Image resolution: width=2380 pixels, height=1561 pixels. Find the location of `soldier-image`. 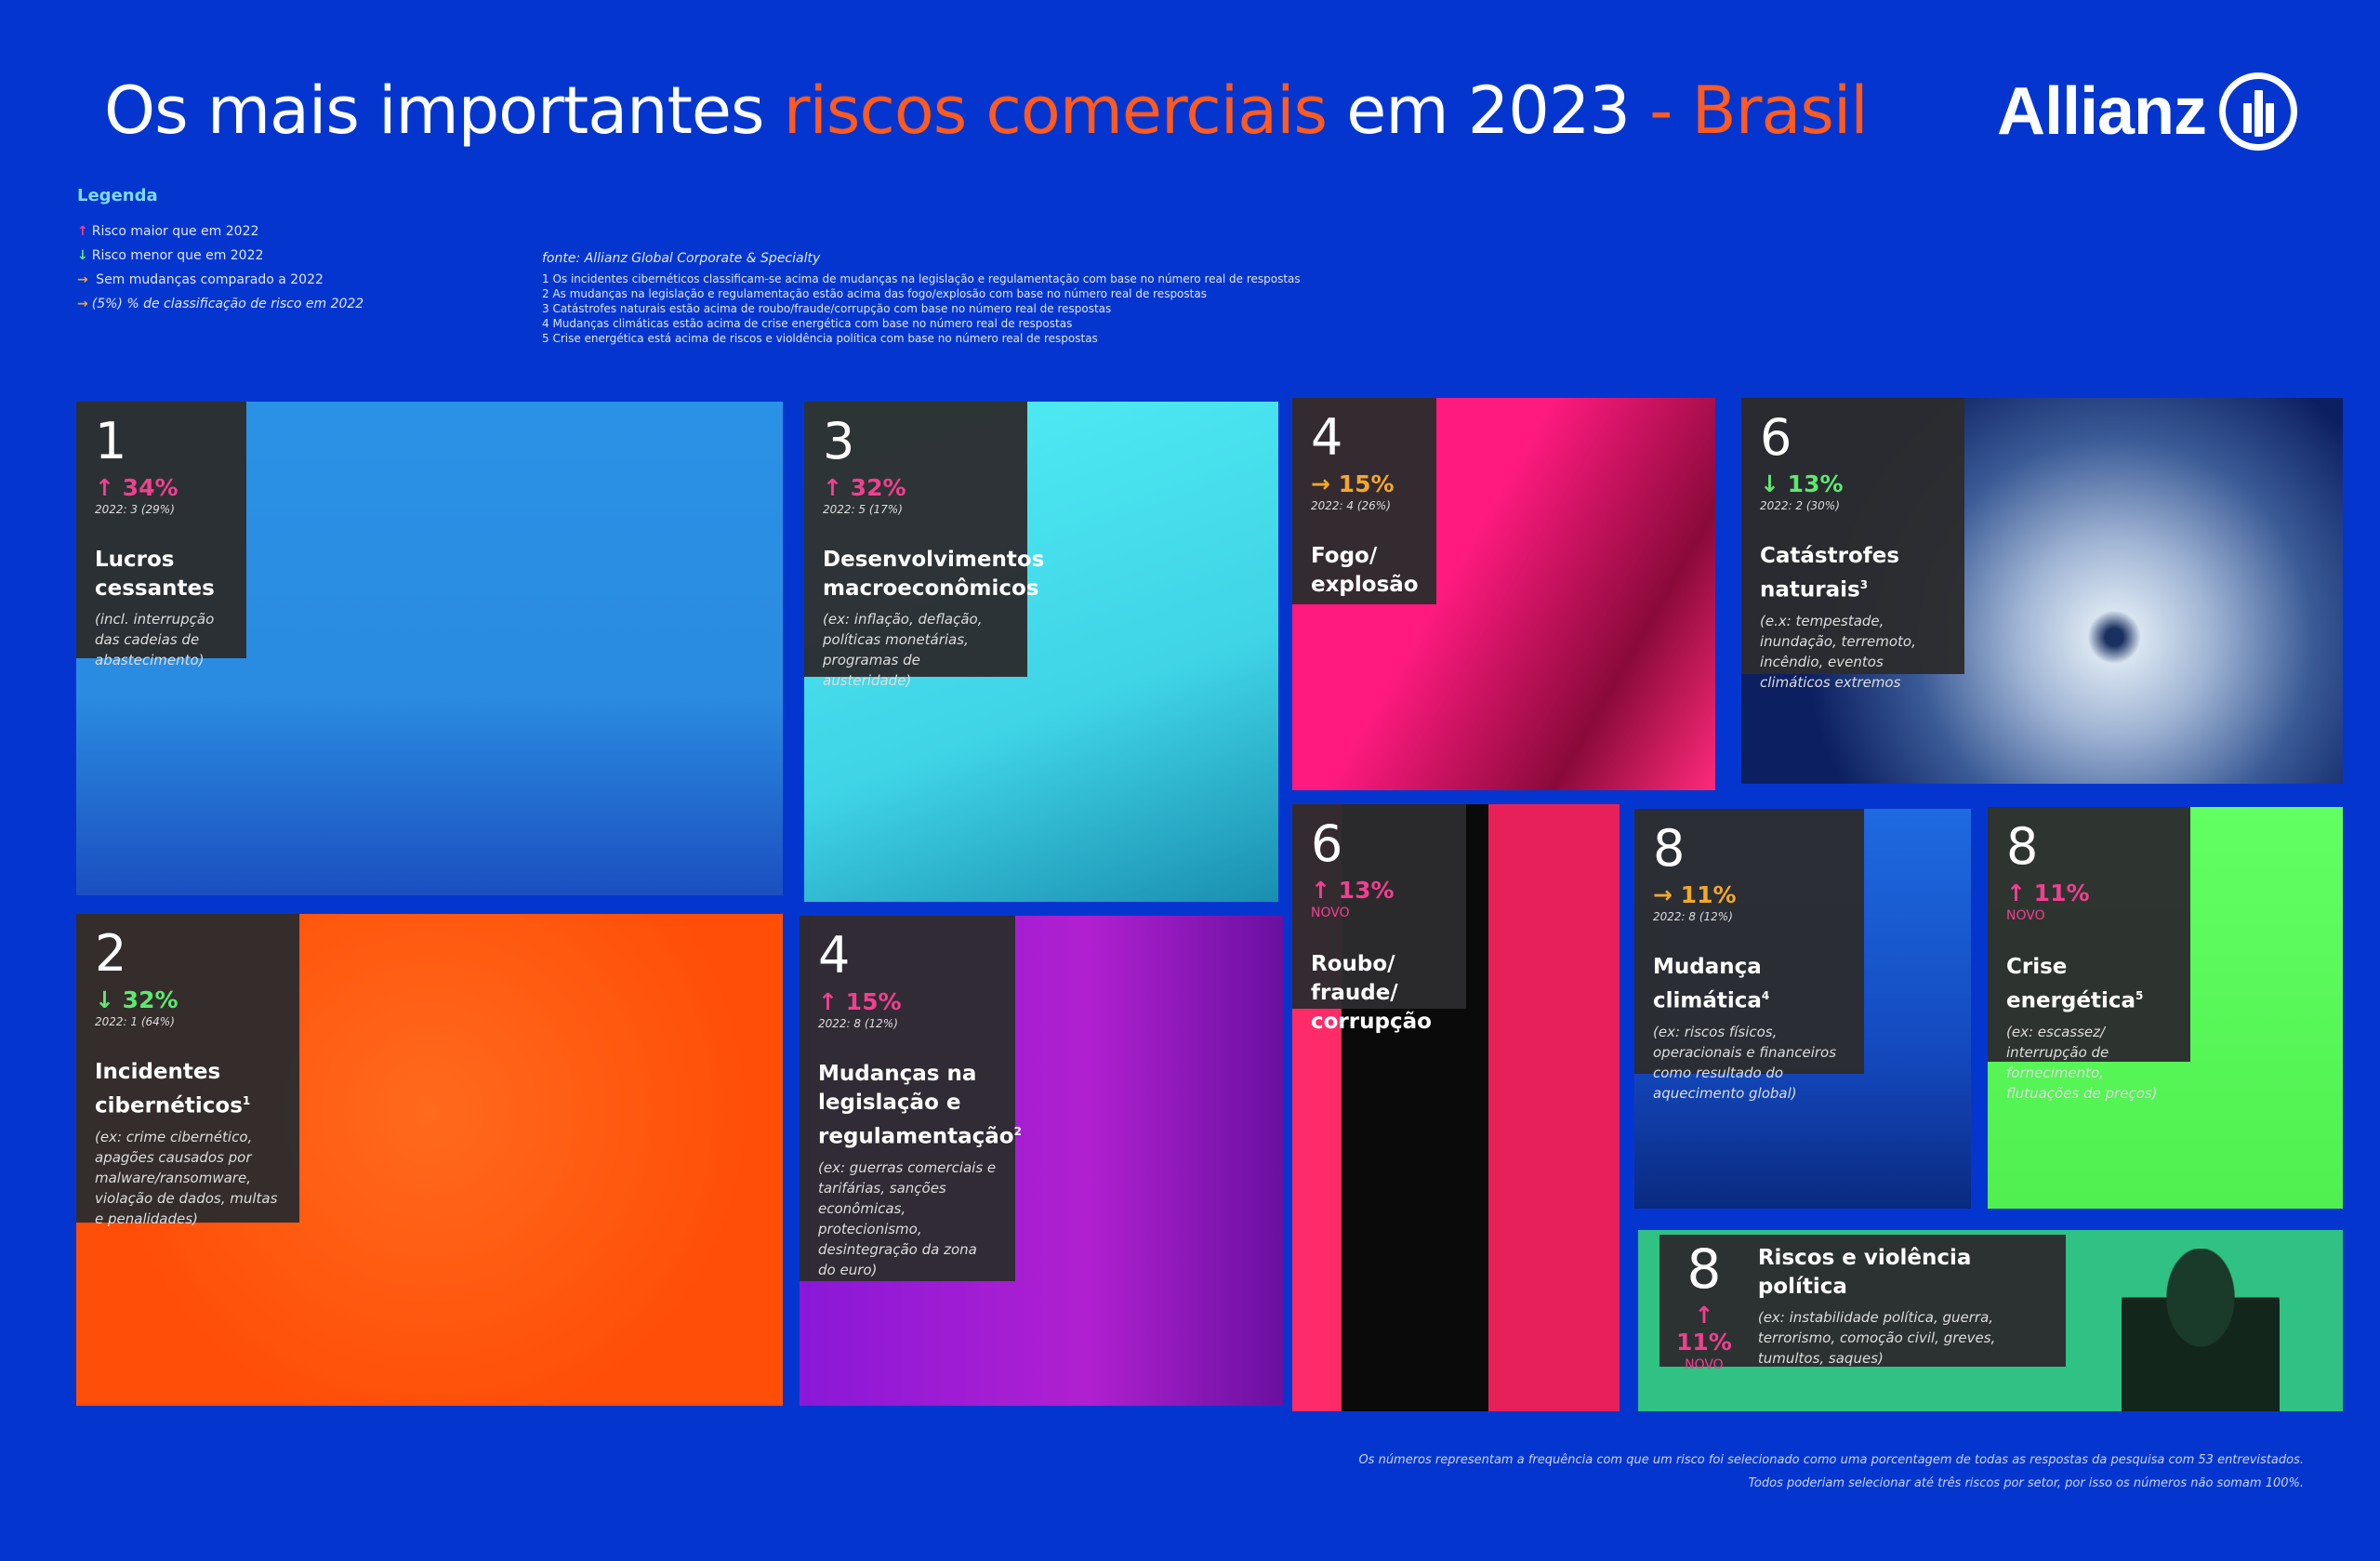

soldier-image is located at coordinates (2201, 1330).